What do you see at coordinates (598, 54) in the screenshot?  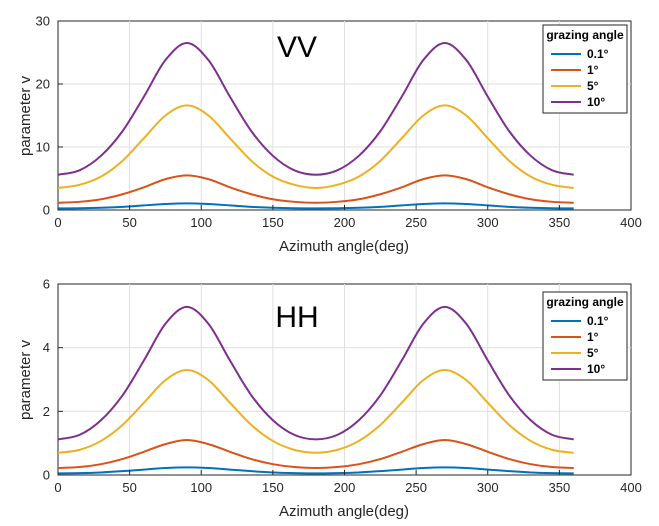 I see `vv-legend-label-1: 0.1°` at bounding box center [598, 54].